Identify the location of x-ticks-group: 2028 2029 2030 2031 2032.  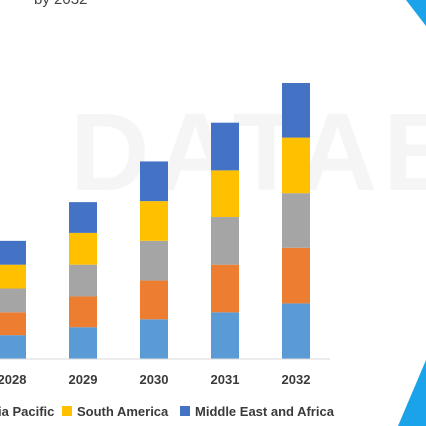
(155, 379).